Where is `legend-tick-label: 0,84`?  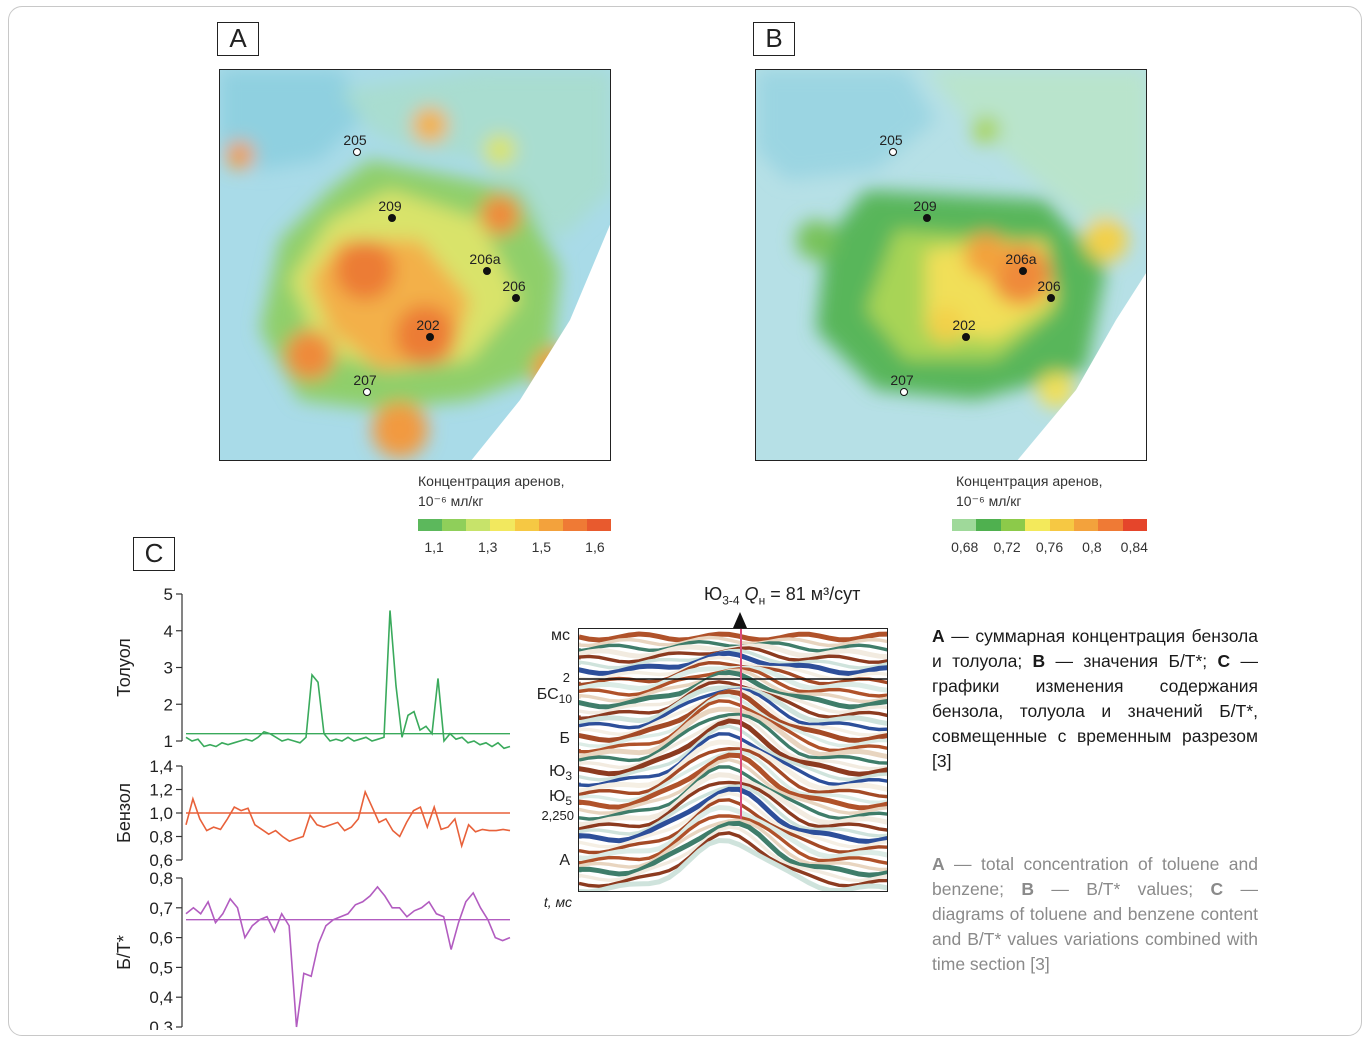 legend-tick-label: 0,84 is located at coordinates (1134, 547).